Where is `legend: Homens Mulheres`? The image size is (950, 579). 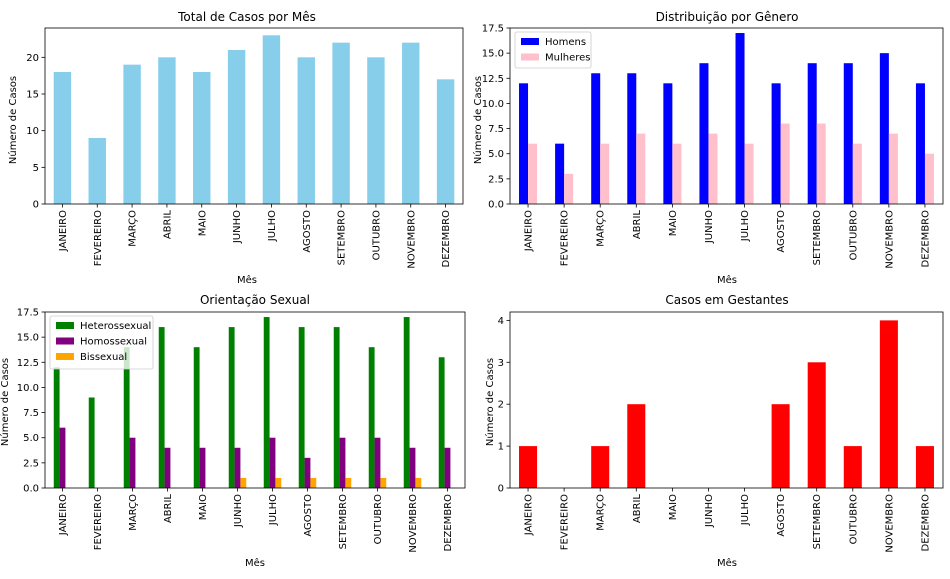
legend: Homens Mulheres is located at coordinates (553, 50).